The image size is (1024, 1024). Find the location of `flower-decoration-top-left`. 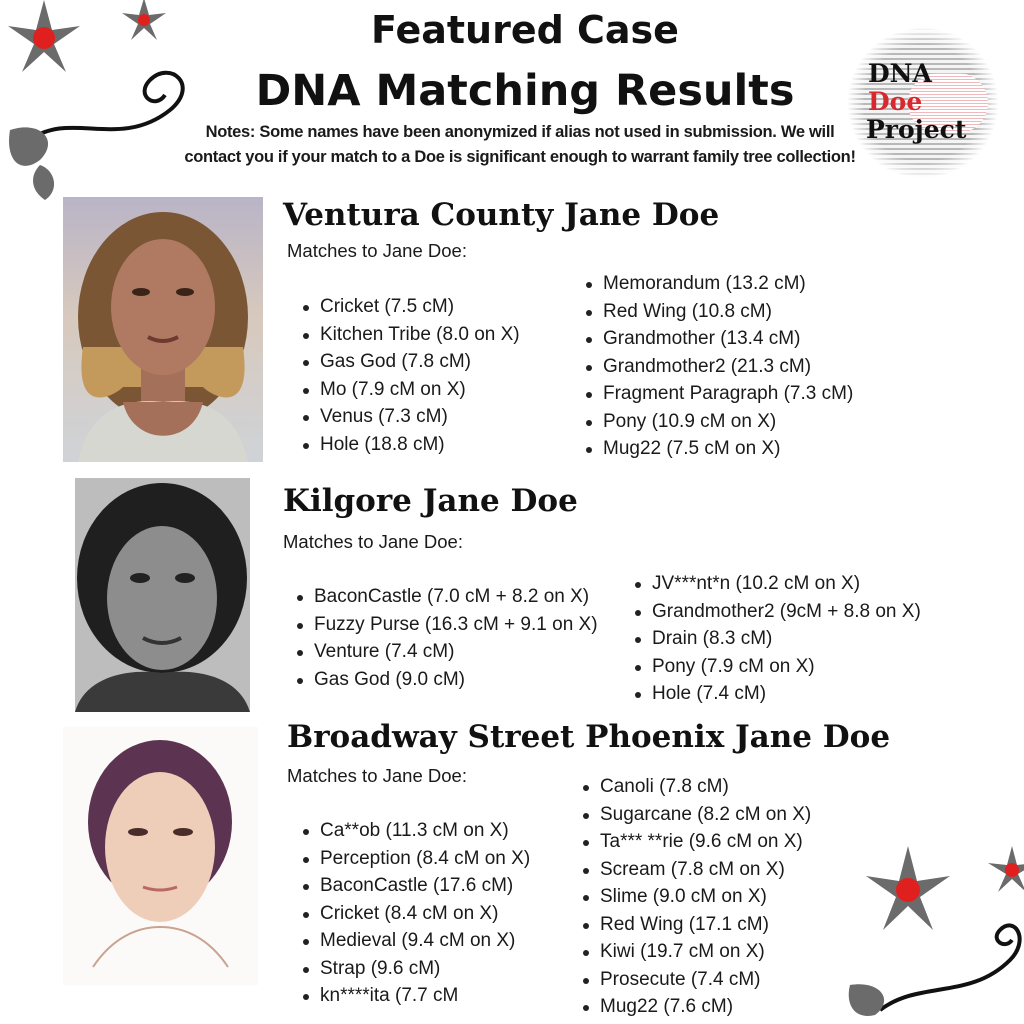

flower-decoration-top-left is located at coordinates (96, 100).